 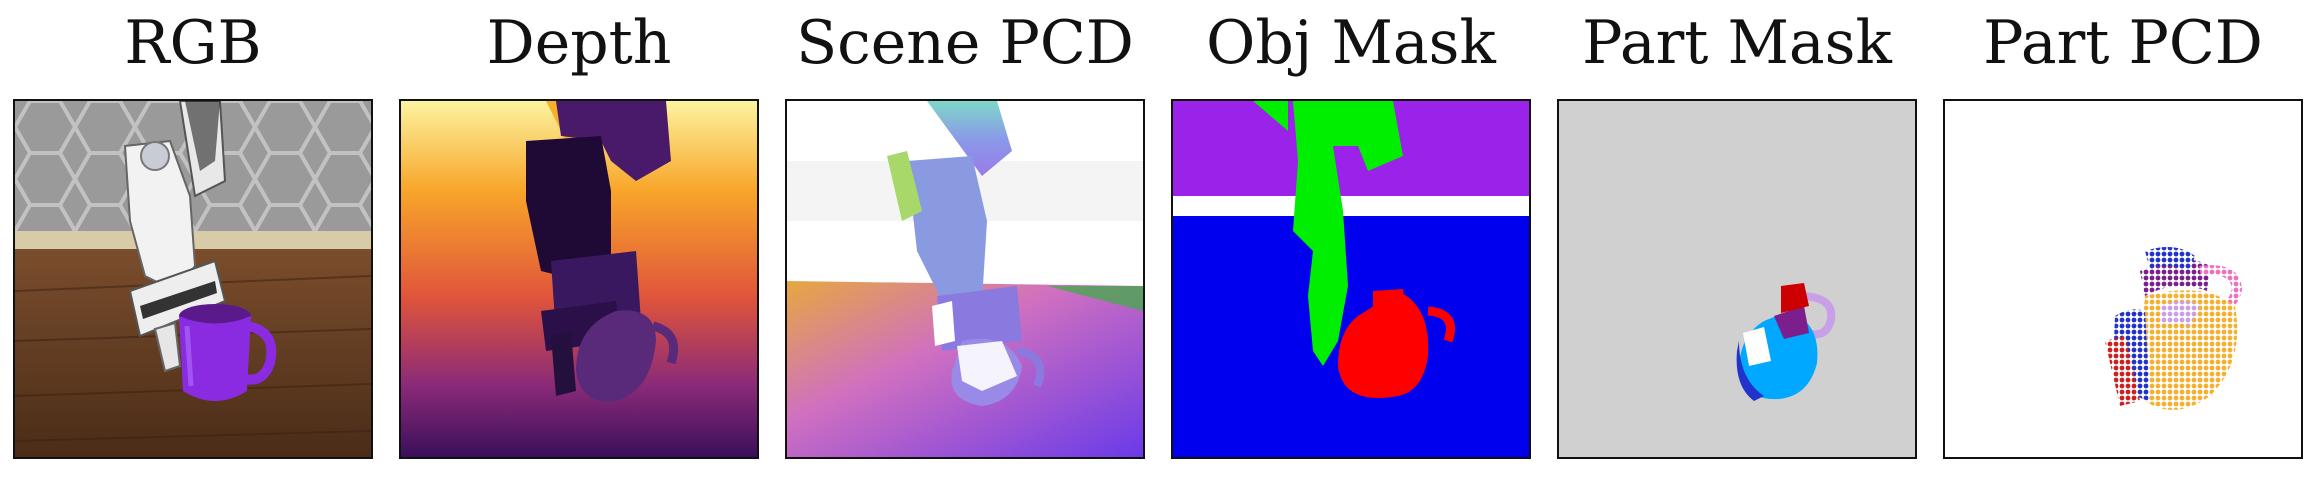 I want to click on scene-point-cloud, so click(x=965, y=279).